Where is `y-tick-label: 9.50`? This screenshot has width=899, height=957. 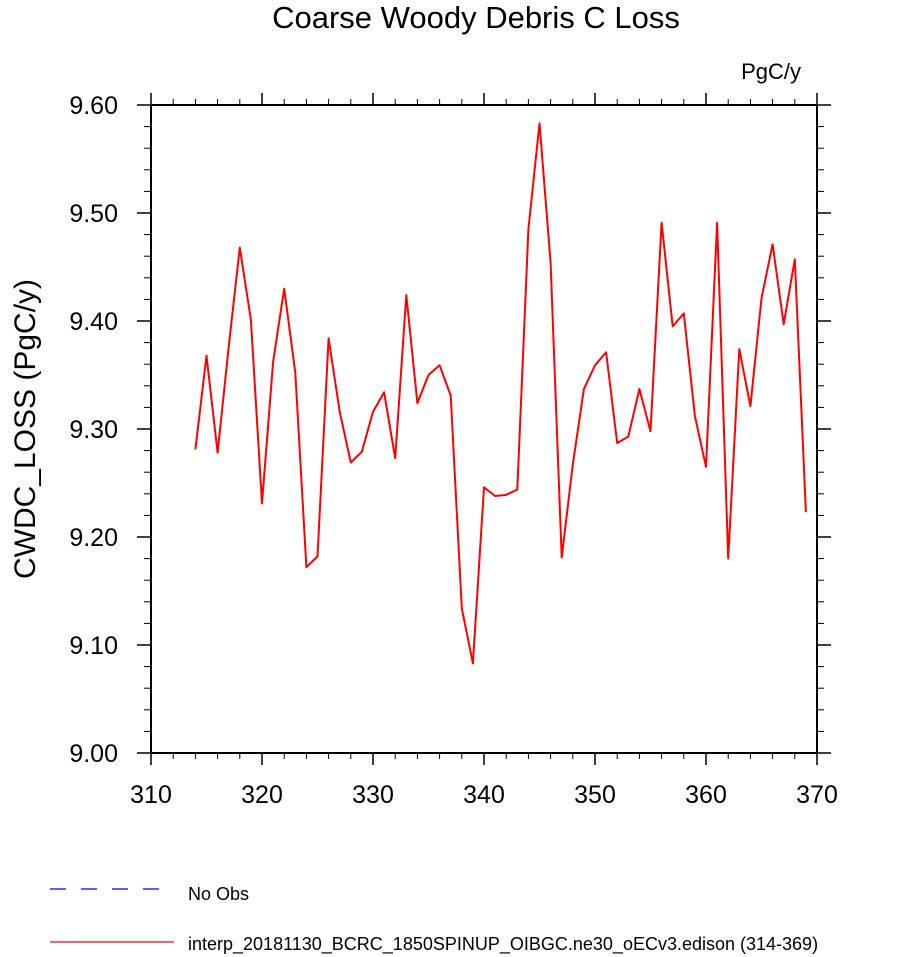
y-tick-label: 9.50 is located at coordinates (93, 214).